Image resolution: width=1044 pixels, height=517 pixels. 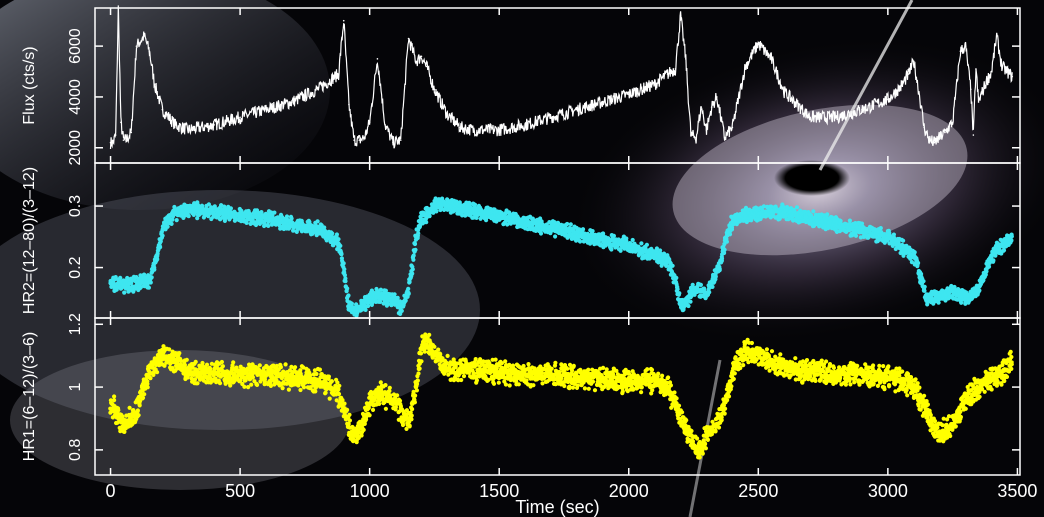 I want to click on y-tick-label: 0.2, so click(x=75, y=267).